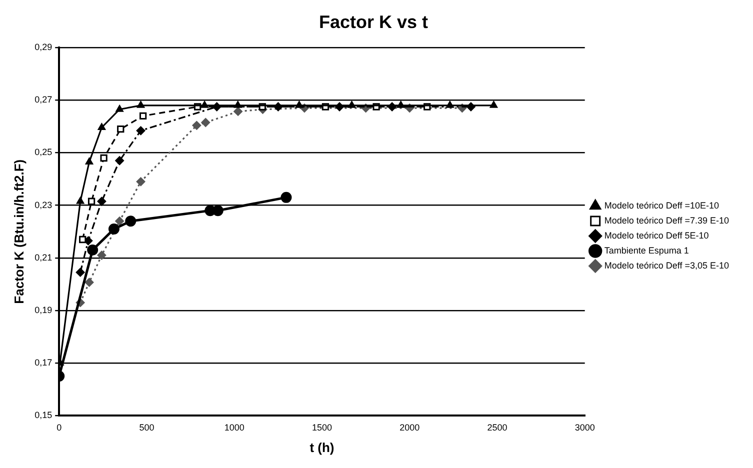  I want to click on x-tick-label: 500, so click(146, 427).